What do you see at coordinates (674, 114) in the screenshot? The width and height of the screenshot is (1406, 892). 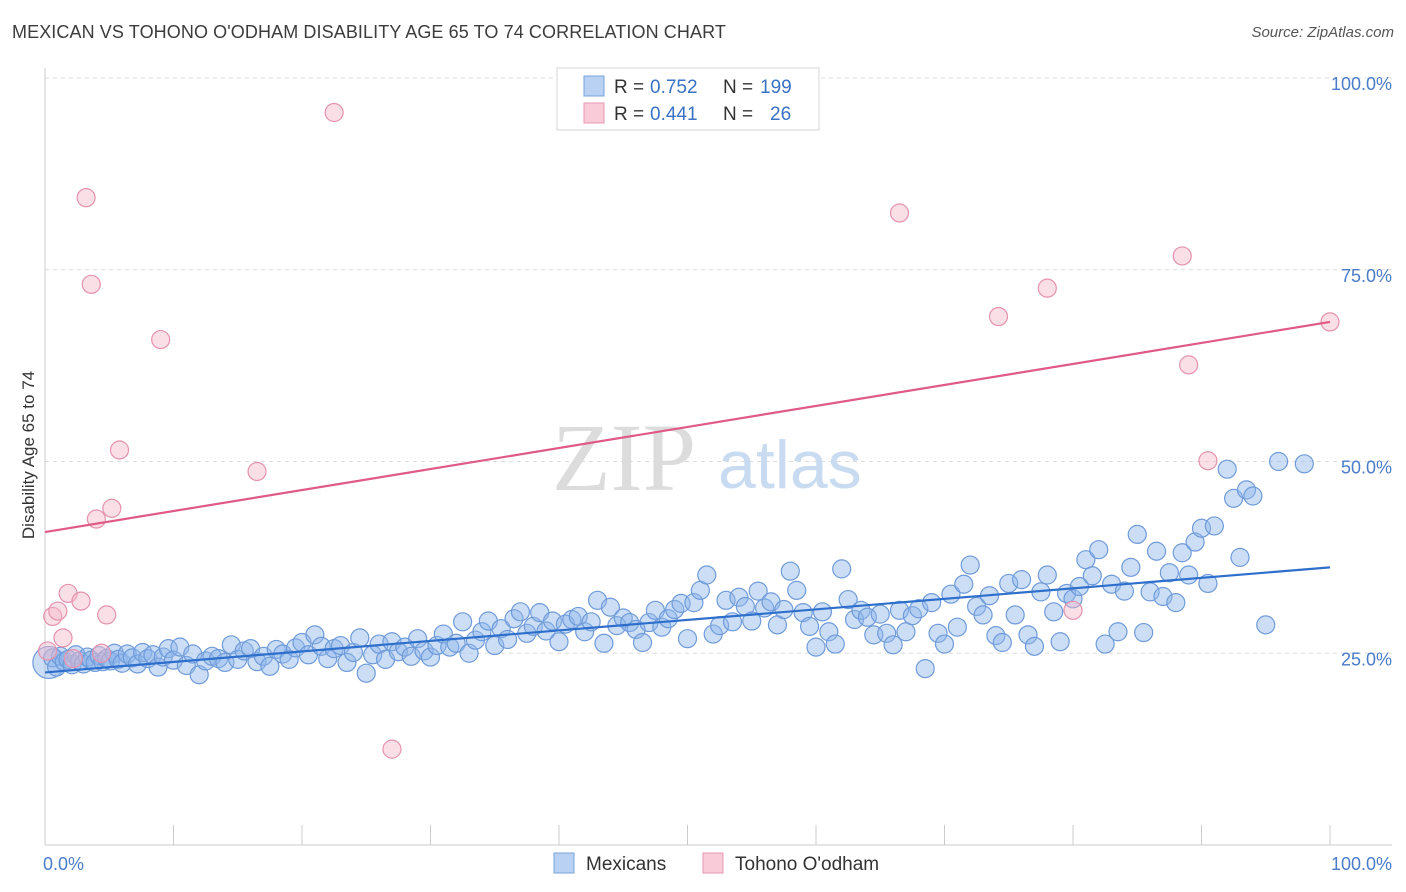 I see `legend-r-value-2: 0.441` at bounding box center [674, 114].